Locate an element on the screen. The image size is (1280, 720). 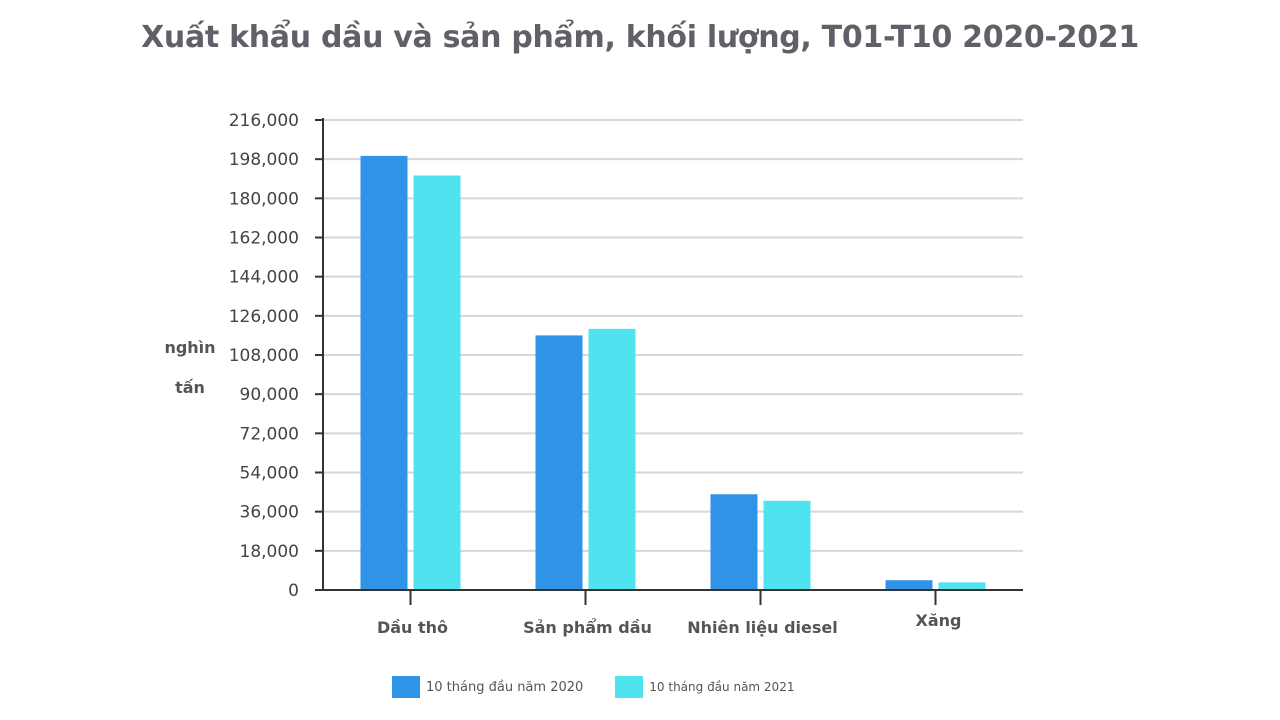
y-tick-label: 180,000 is located at coordinates (264, 199).